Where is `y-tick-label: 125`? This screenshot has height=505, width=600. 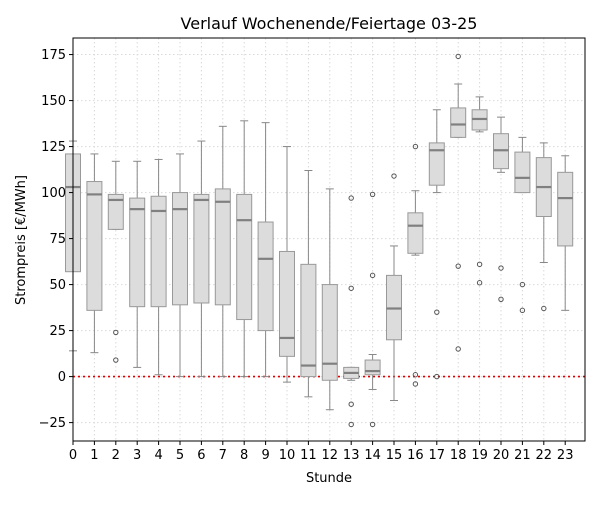 y-tick-label: 125 is located at coordinates (53, 147).